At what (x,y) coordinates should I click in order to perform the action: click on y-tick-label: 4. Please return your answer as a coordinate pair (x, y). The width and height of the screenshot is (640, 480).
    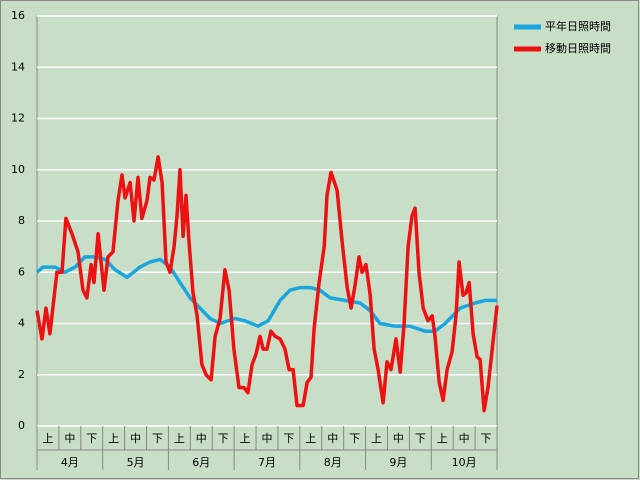
    Looking at the image, I should click on (21, 323).